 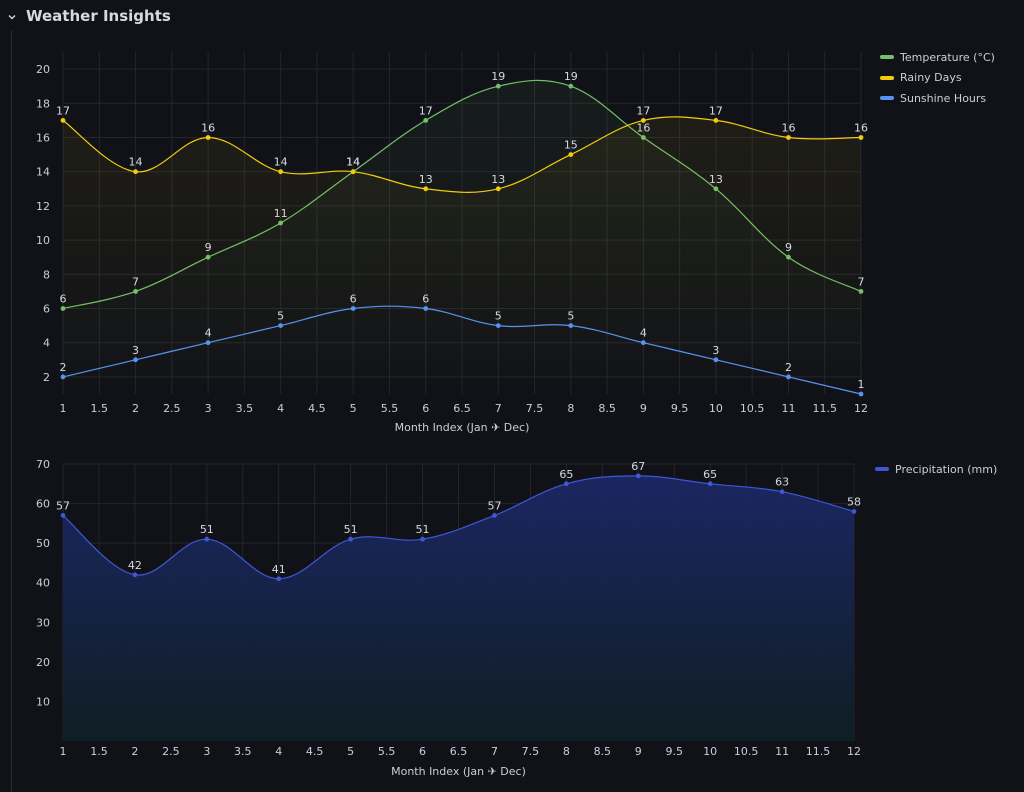 I want to click on y-tick-label: 50, so click(x=43, y=543).